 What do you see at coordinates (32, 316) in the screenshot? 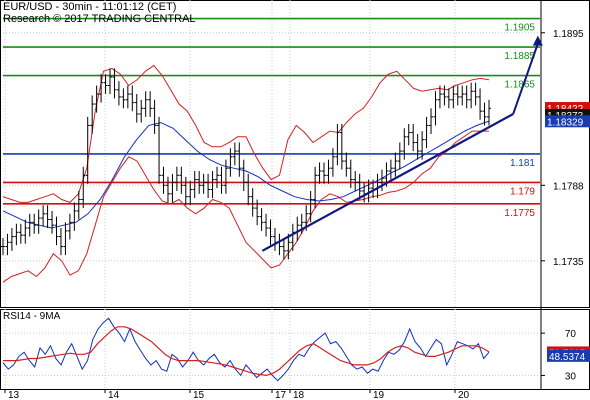
I see `rsi-panel-title: RSI14 - 9MA` at bounding box center [32, 316].